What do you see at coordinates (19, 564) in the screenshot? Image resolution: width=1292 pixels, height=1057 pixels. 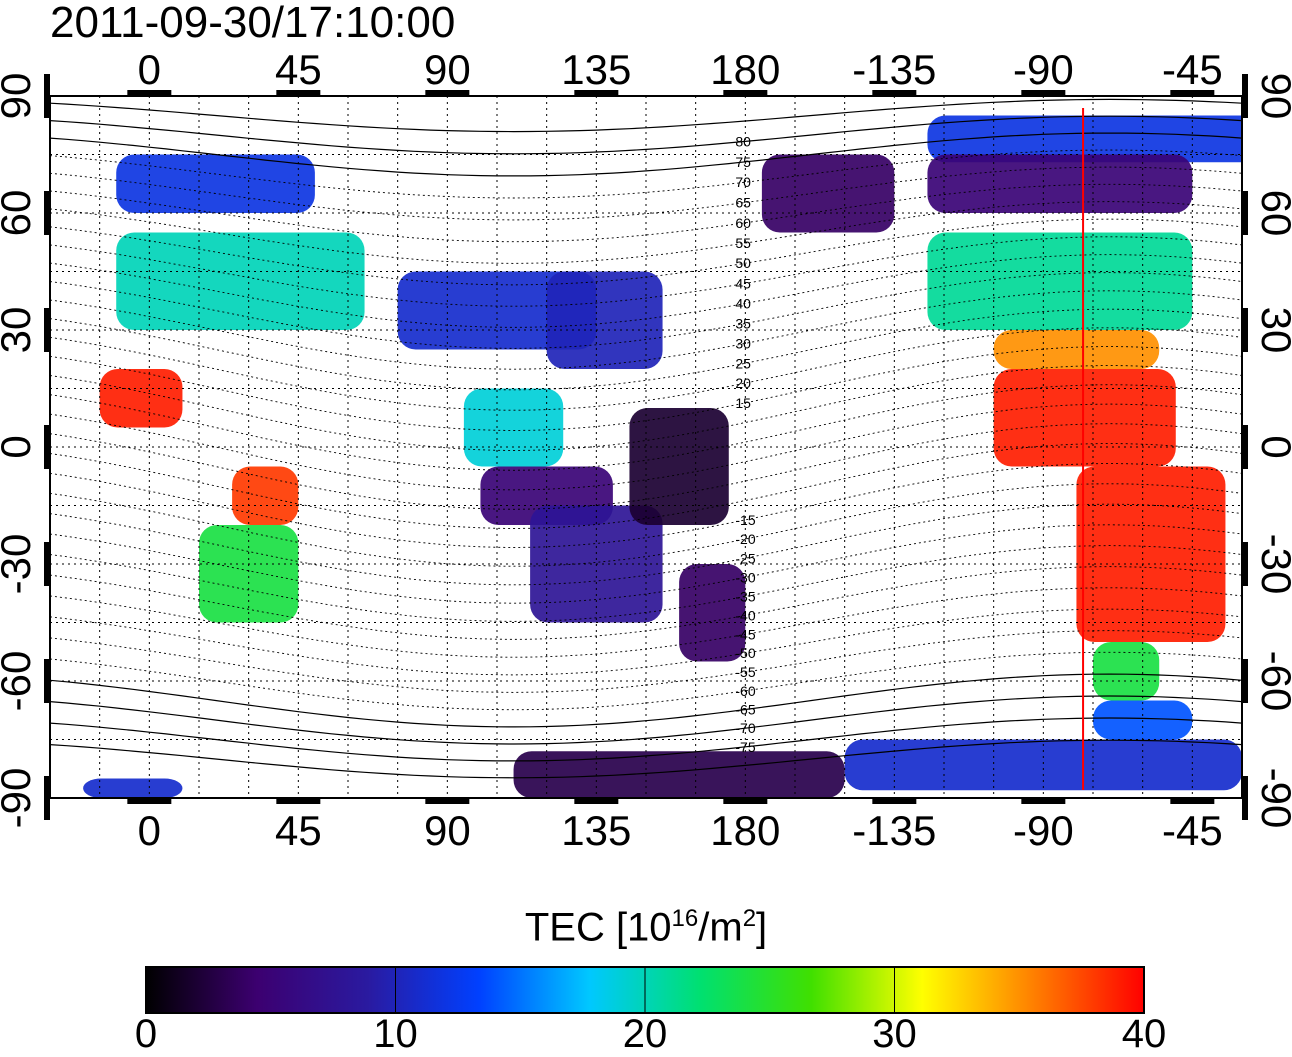 I see `lat-tick-label-left: -30` at bounding box center [19, 564].